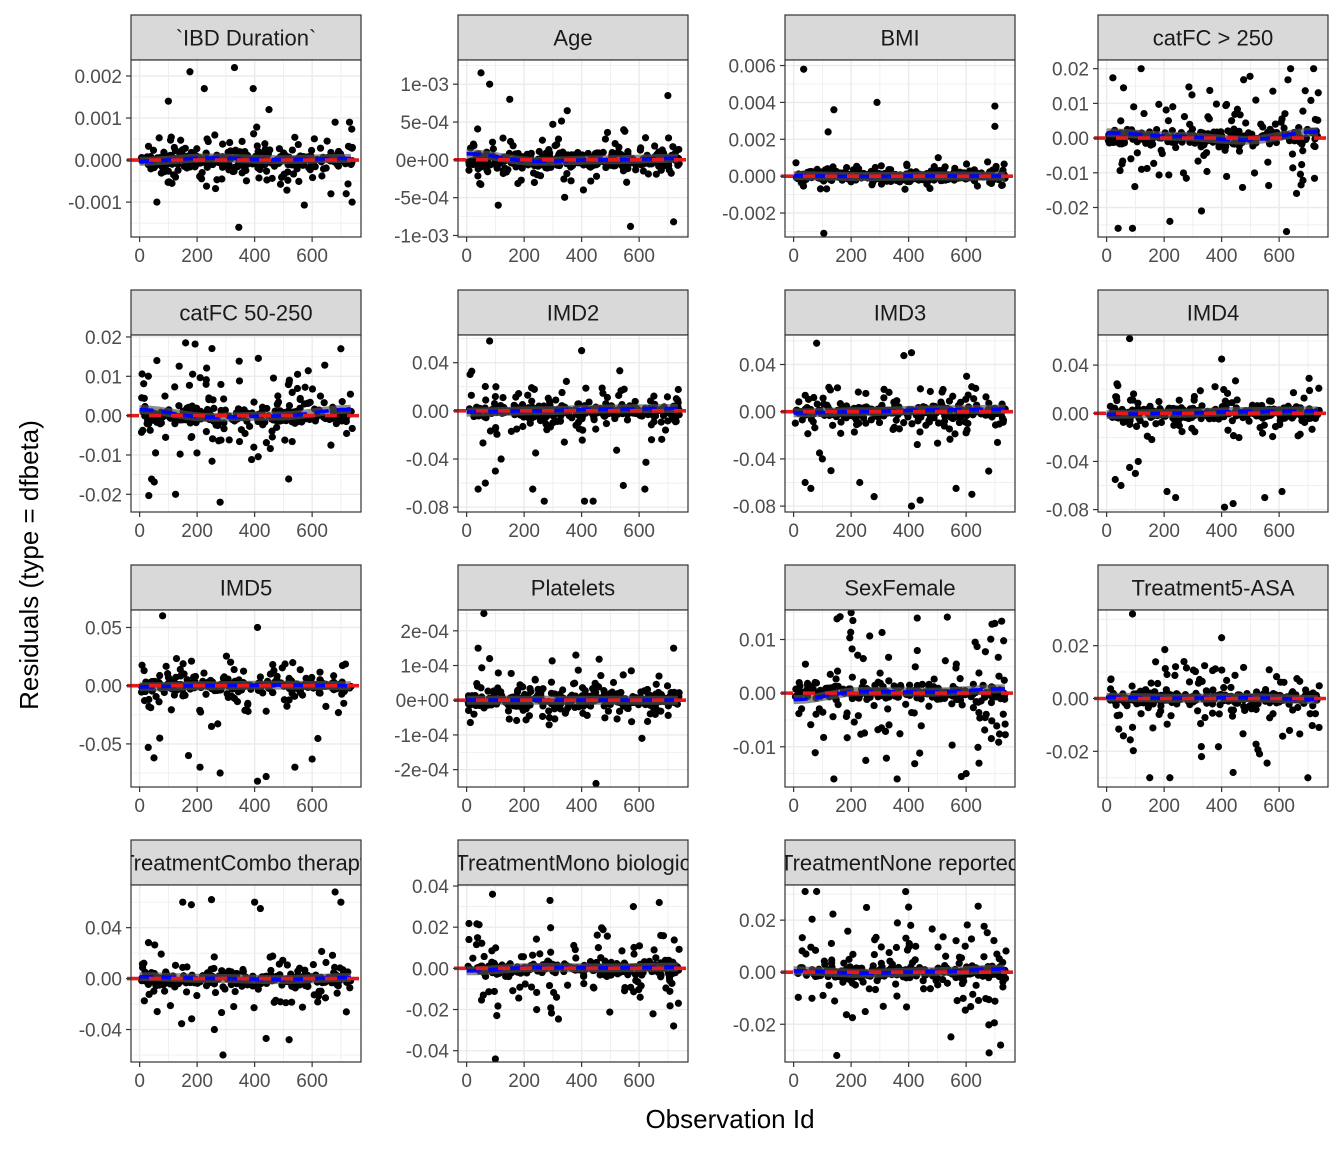  Describe the element at coordinates (430, 412) in the screenshot. I see `y-tick-label: 0.00` at that location.